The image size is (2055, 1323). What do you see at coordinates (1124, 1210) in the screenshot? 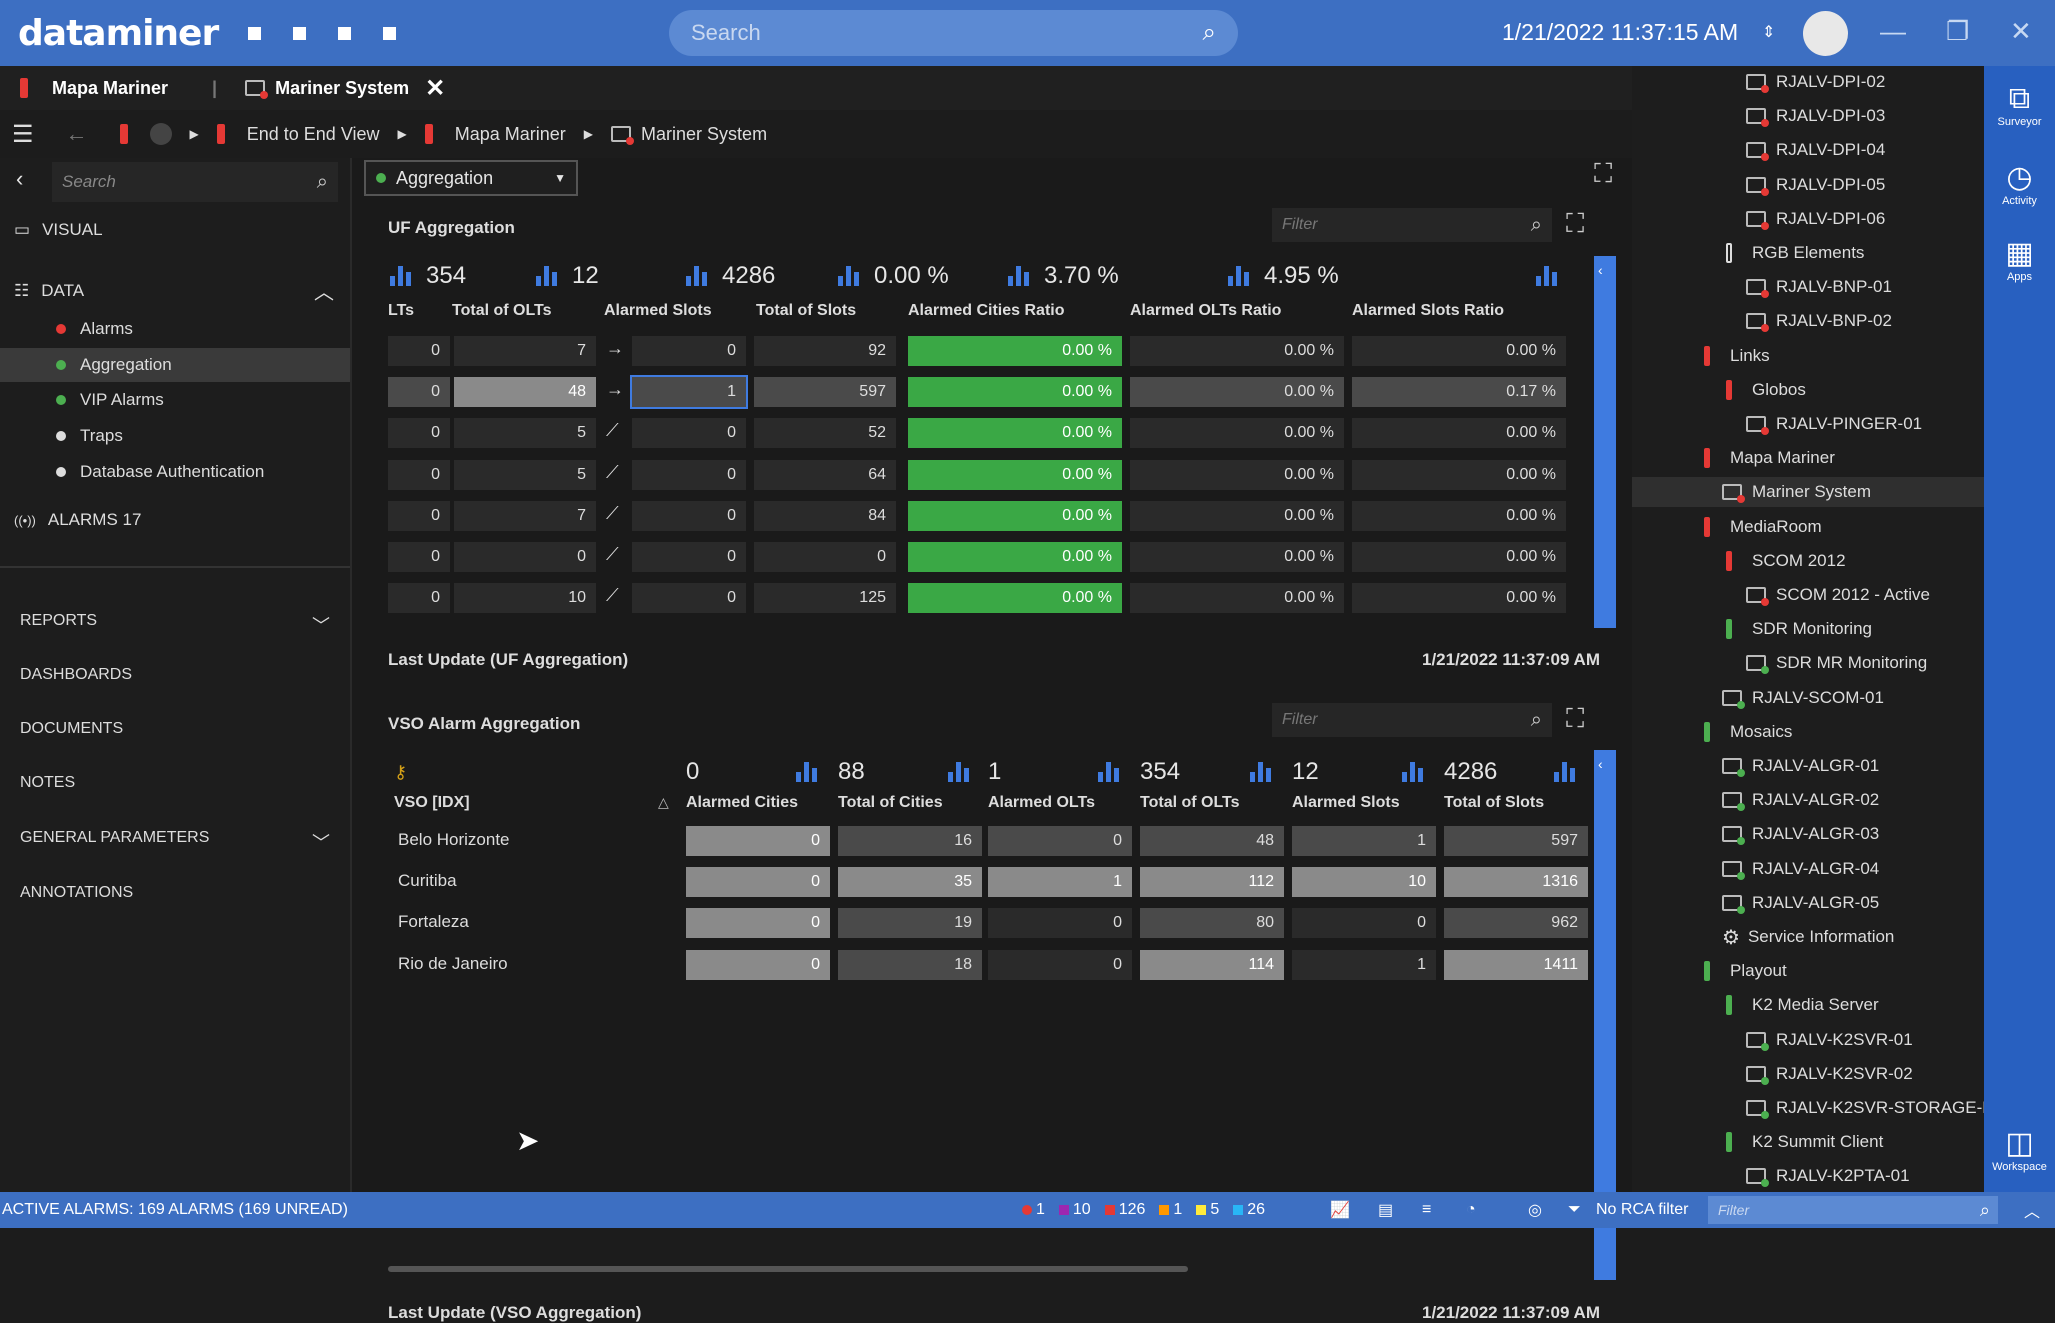
I see `alarm-severity-count: 126` at bounding box center [1124, 1210].